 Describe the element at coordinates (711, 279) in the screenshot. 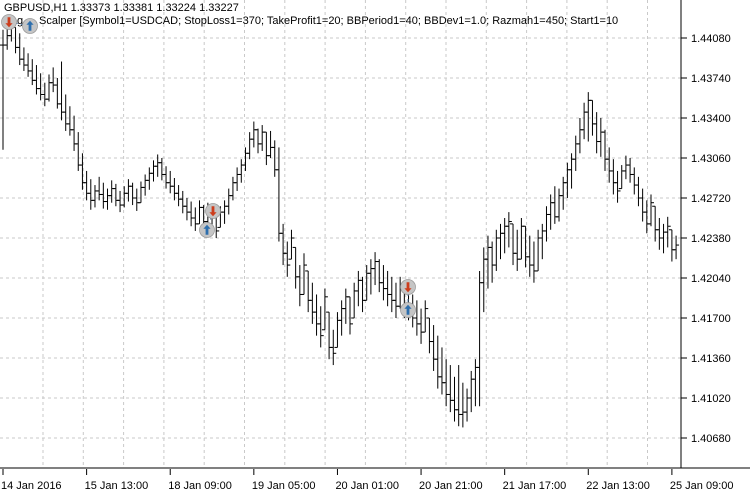

I see `price-axis-label: 1.42040` at that location.